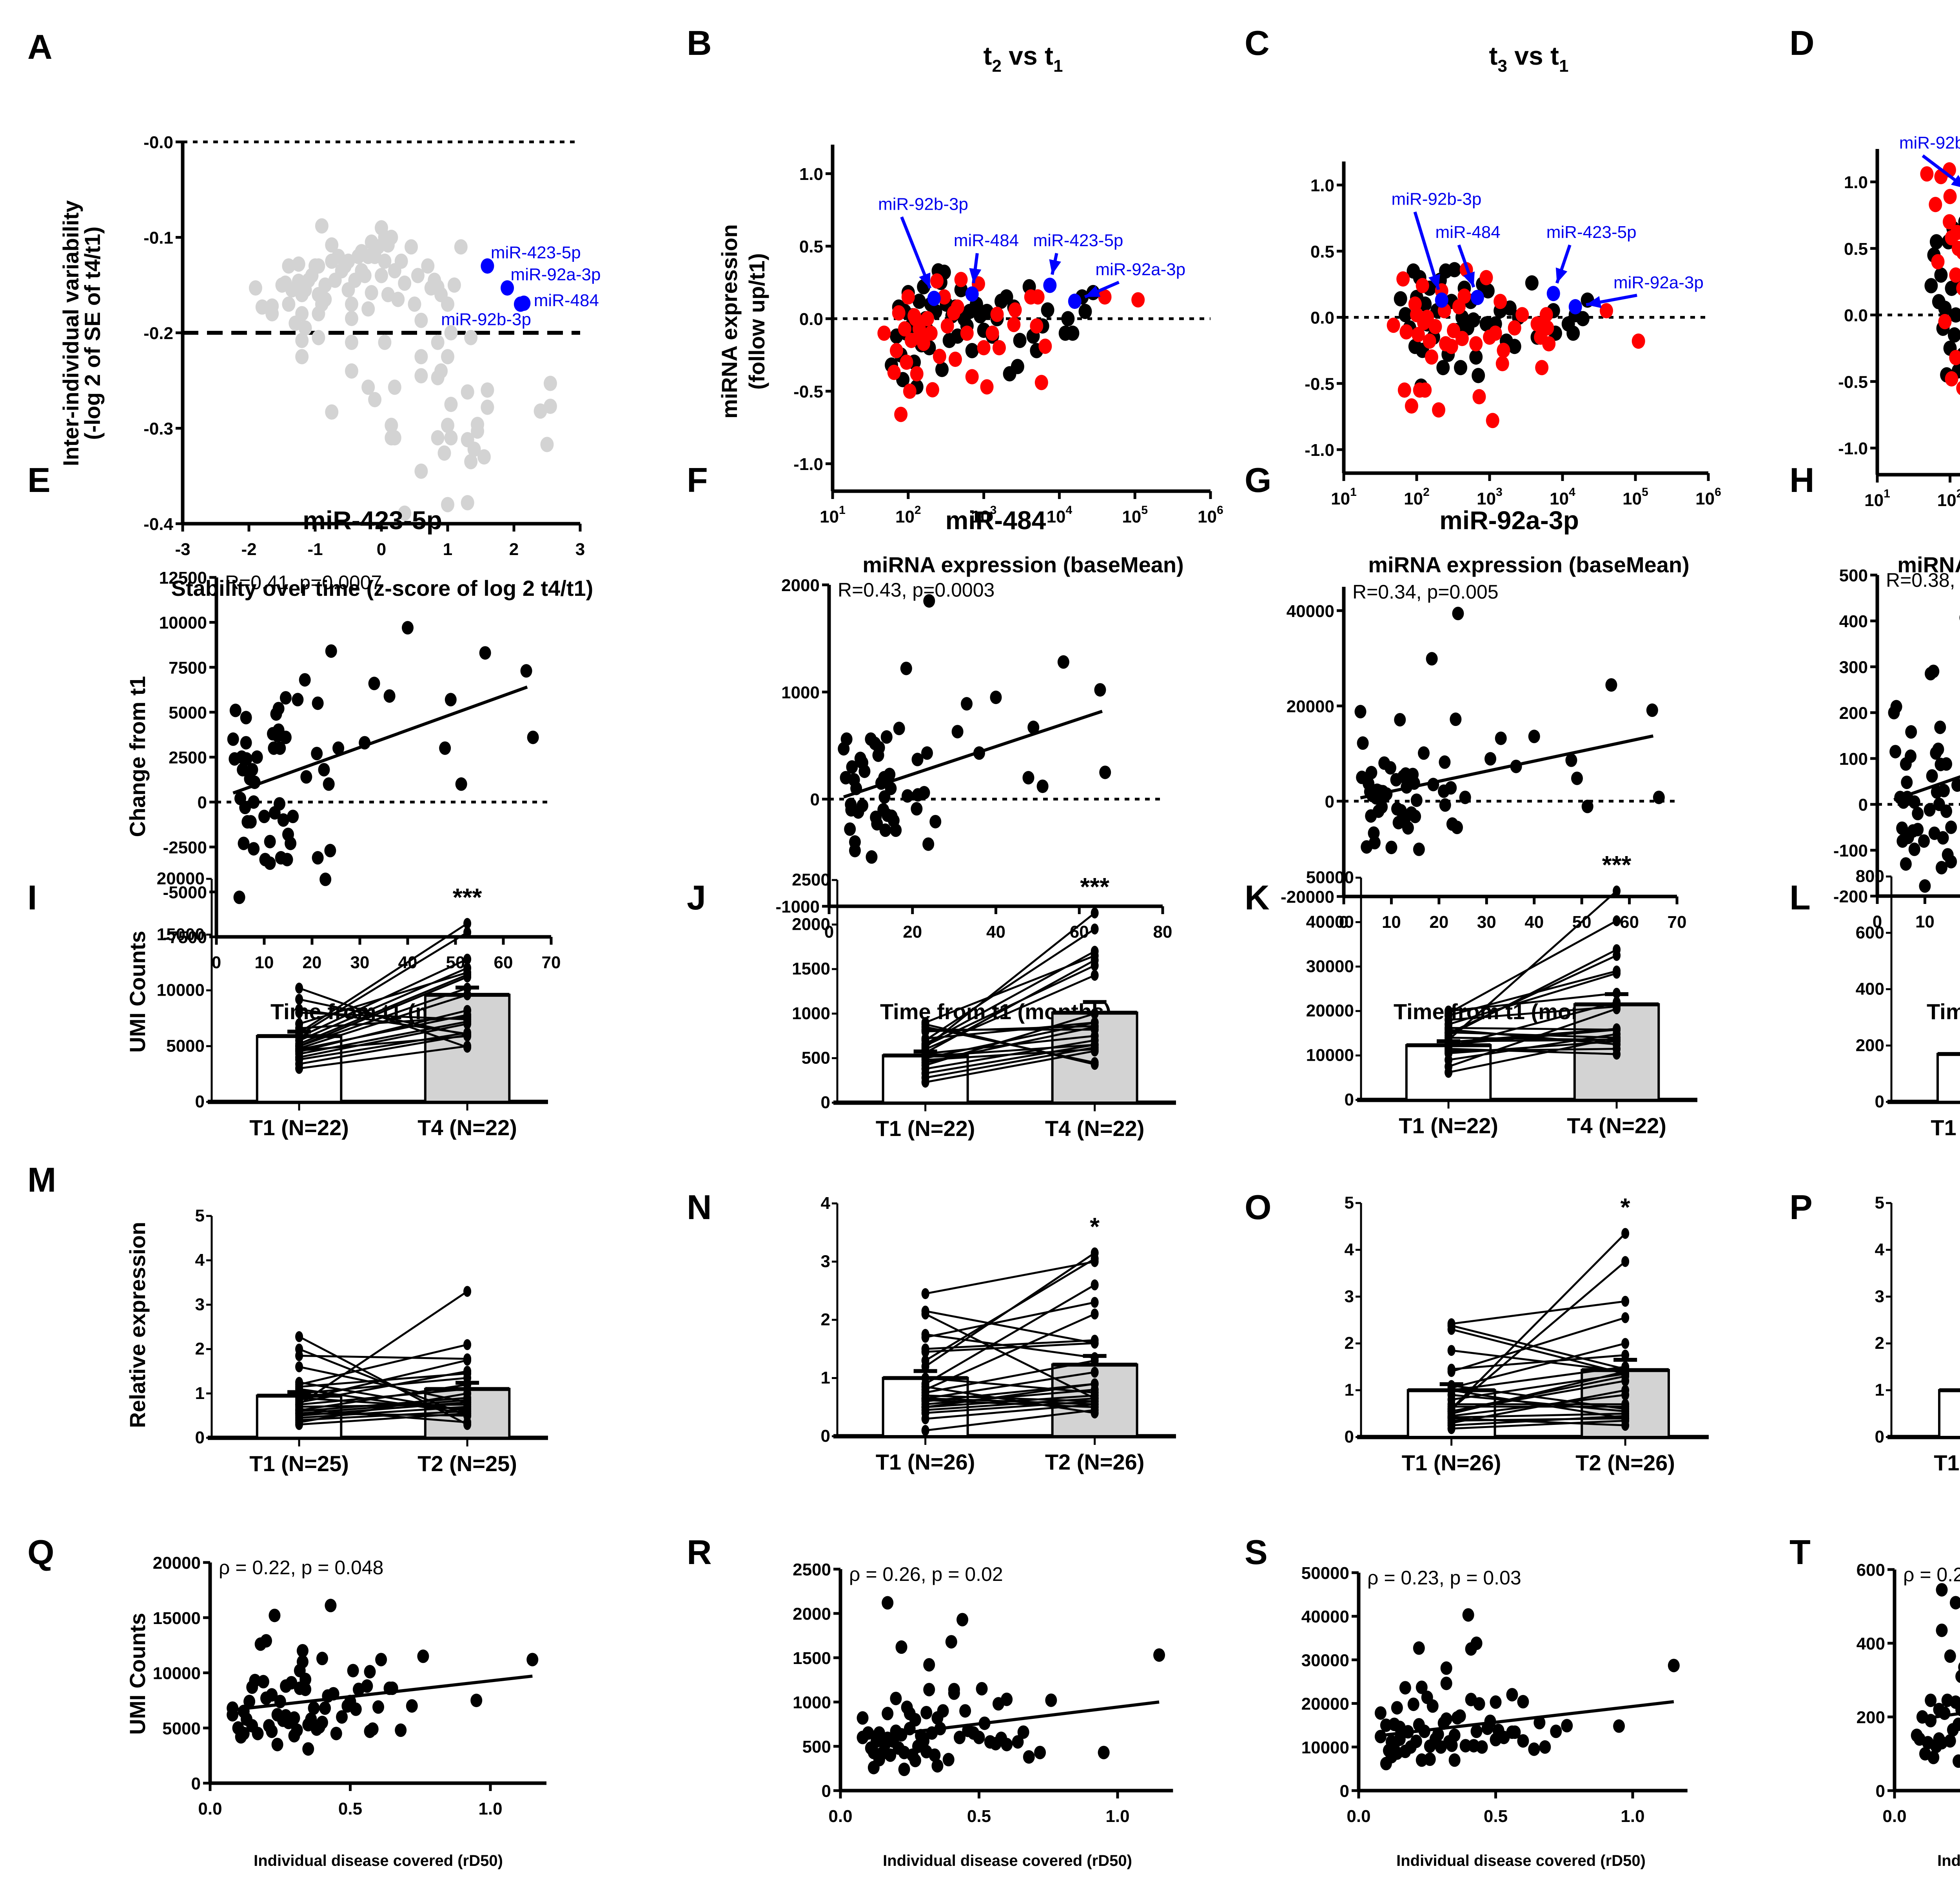 This screenshot has height=1889, width=1960. Describe the element at coordinates (1879, 1296) in the screenshot. I see `y-tick-label: 3` at that location.